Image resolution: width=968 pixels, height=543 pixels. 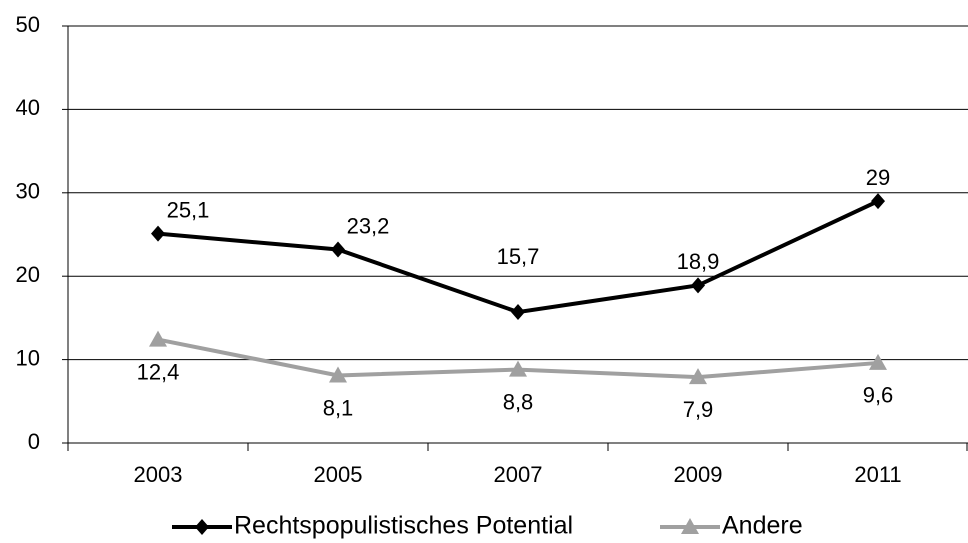 What do you see at coordinates (28, 24) in the screenshot?
I see `y-tick-label: 50` at bounding box center [28, 24].